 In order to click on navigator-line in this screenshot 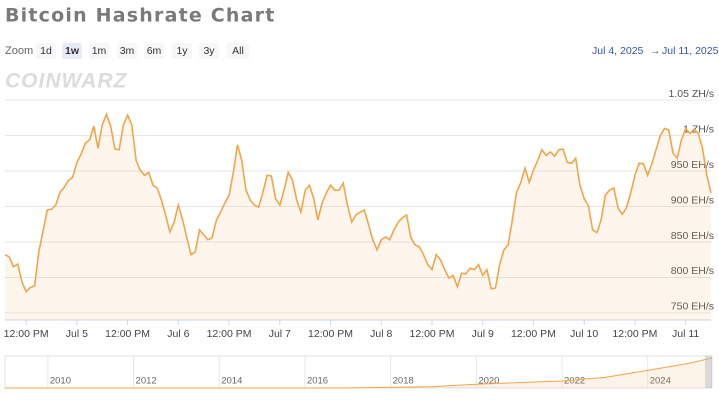, I will do `click(359, 373)`.